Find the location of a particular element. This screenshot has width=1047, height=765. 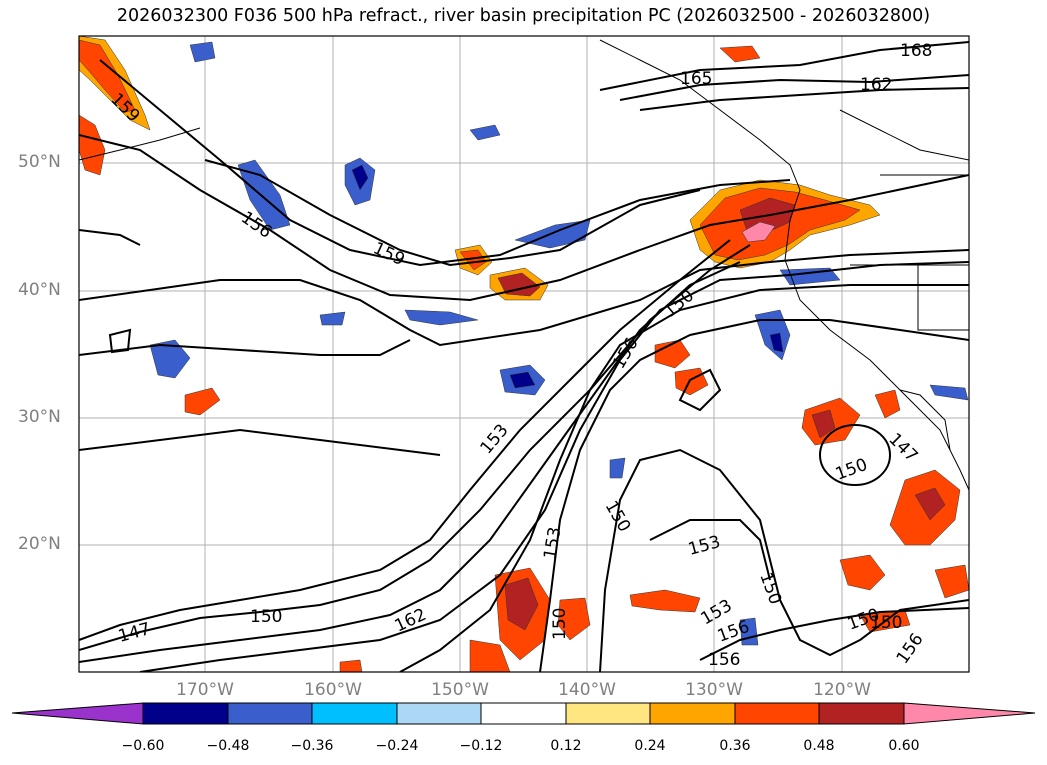

lat-label: 50°N is located at coordinates (39, 162).